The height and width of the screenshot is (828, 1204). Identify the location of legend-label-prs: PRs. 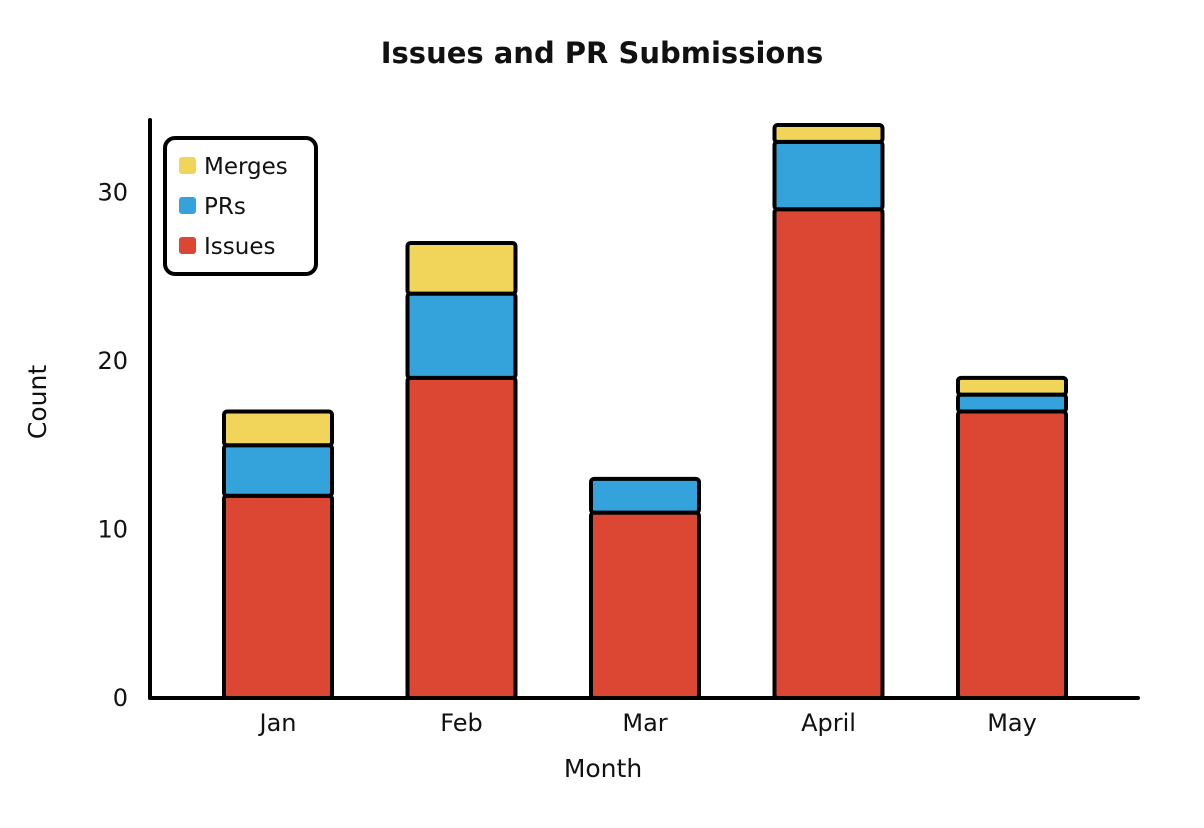
(225, 207).